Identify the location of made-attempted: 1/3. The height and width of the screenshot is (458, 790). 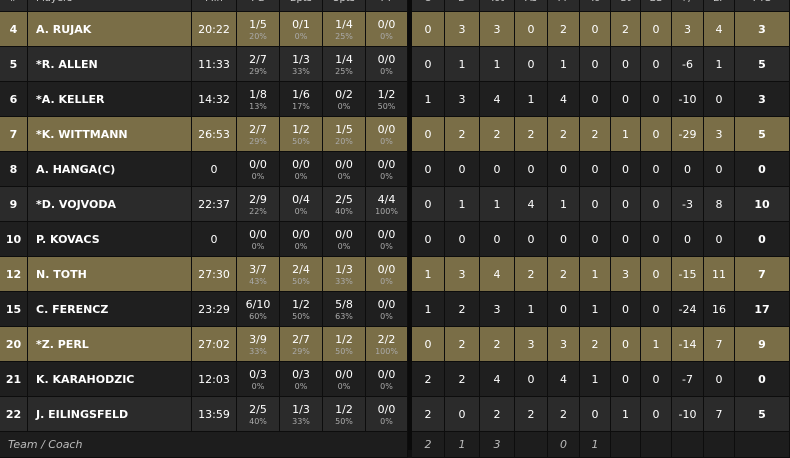
(301, 59).